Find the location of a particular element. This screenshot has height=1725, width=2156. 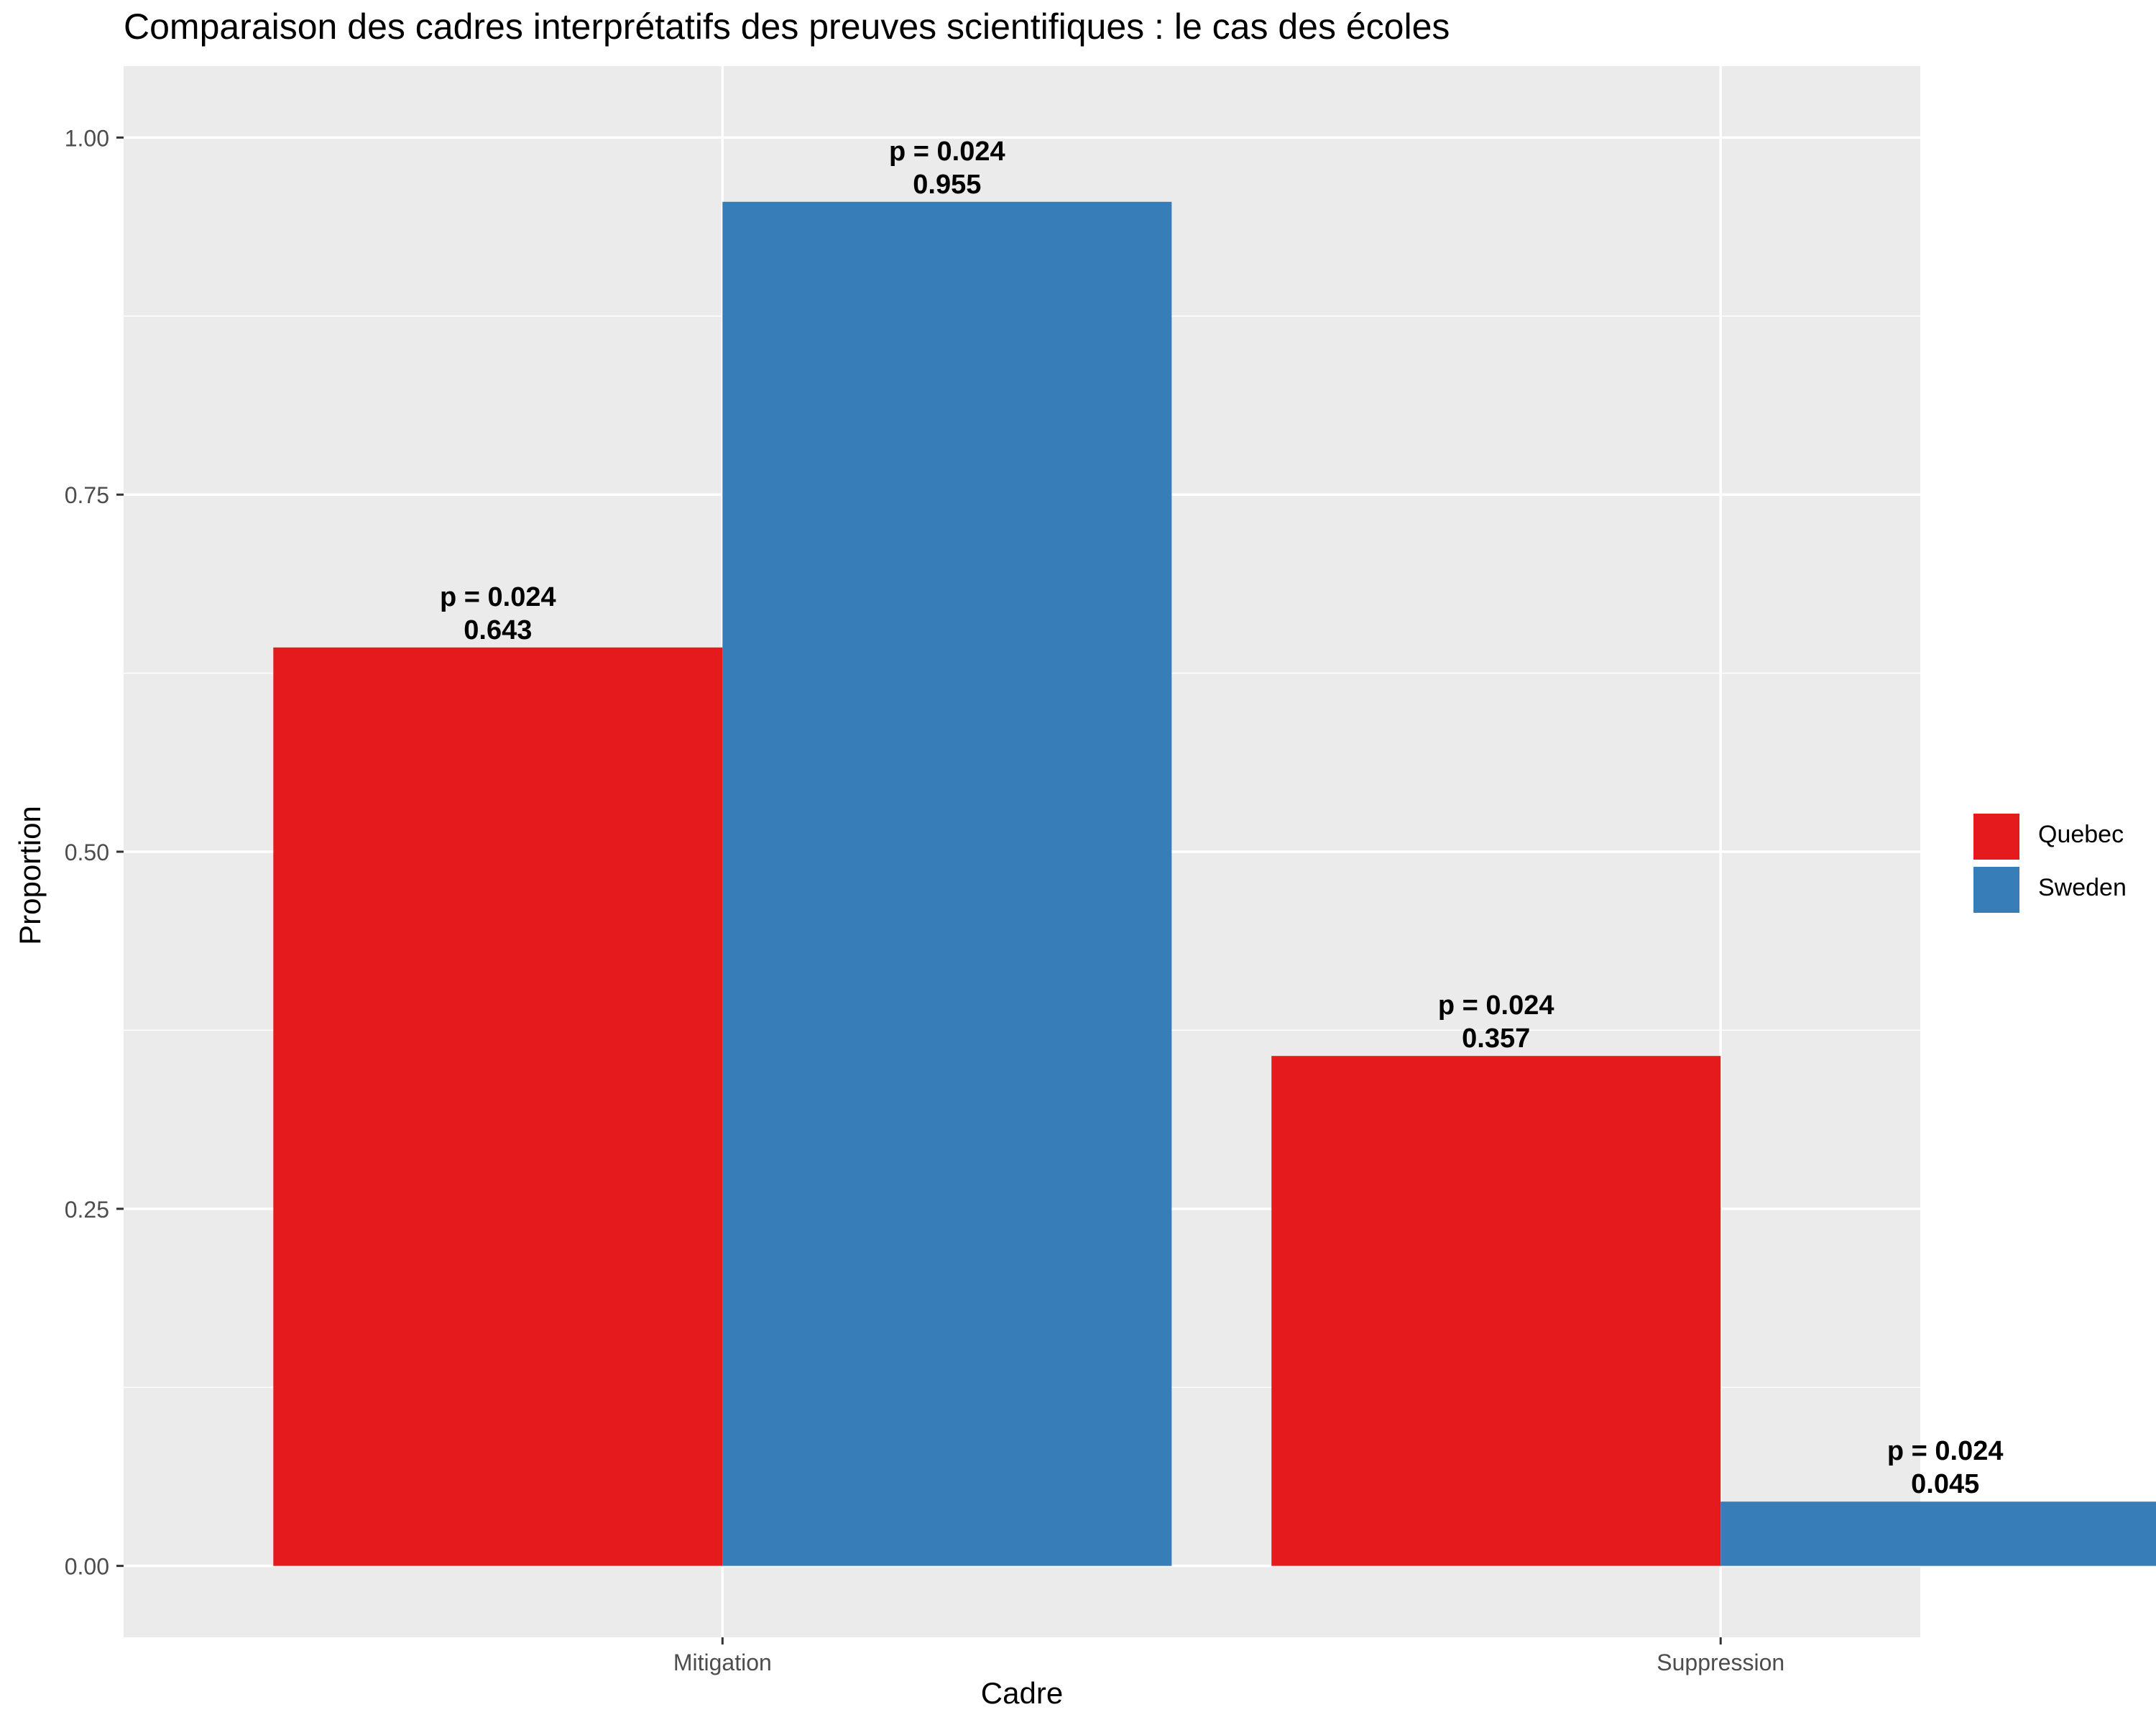

legend-label-quebec: Quebec is located at coordinates (2081, 834).